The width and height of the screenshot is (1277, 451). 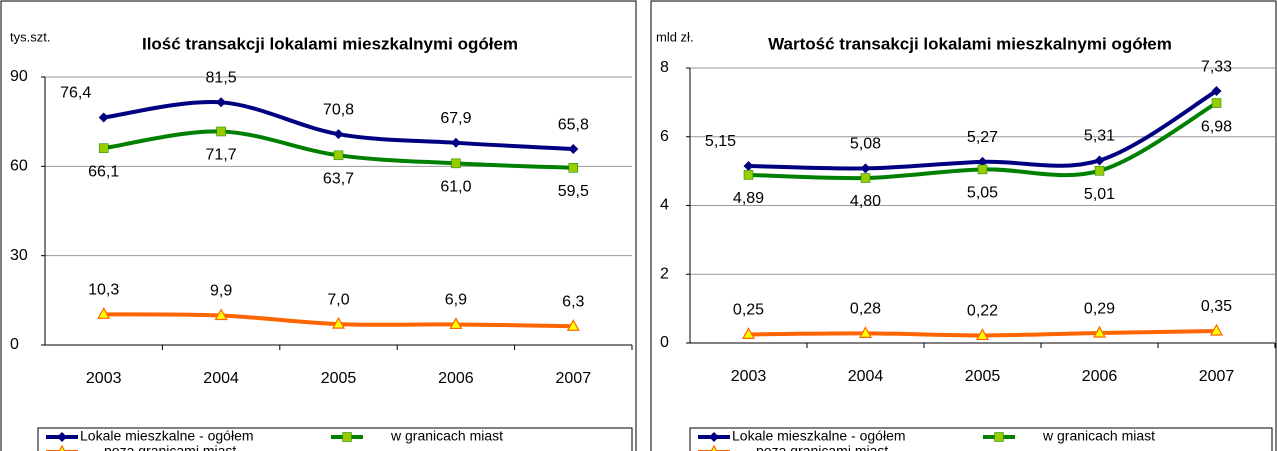 I want to click on data-label: 0,35, so click(x=1216, y=306).